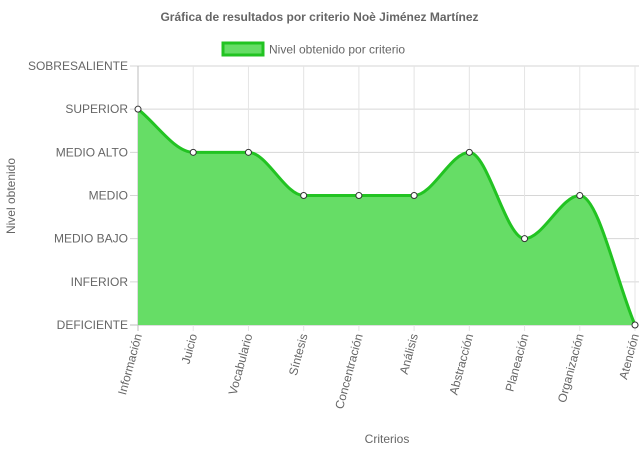 Image resolution: width=639 pixels, height=452 pixels. Describe the element at coordinates (387, 439) in the screenshot. I see `x-axis-title: Criterios` at that location.